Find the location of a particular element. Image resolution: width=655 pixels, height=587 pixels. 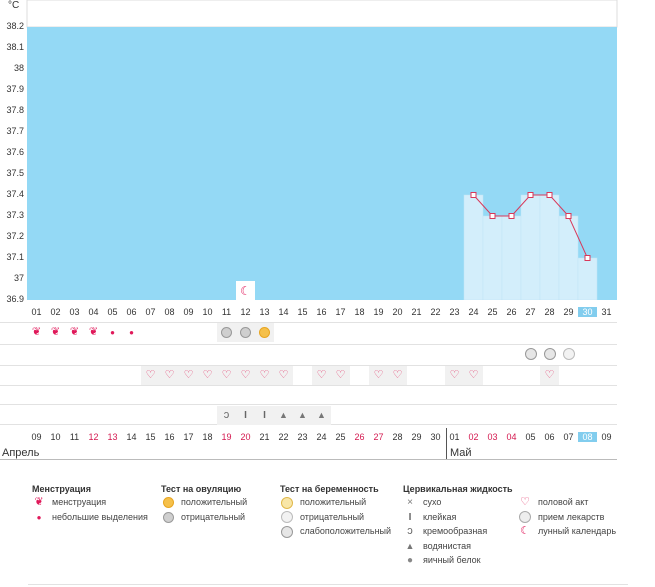

calendar-day: 23 is located at coordinates (454, 312).